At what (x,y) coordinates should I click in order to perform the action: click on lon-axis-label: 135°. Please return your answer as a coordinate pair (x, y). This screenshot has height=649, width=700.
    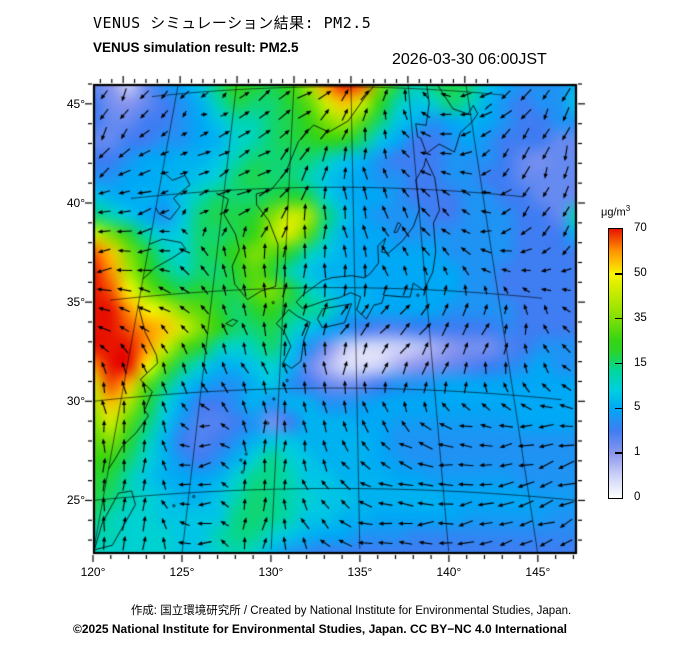
    Looking at the image, I should click on (360, 572).